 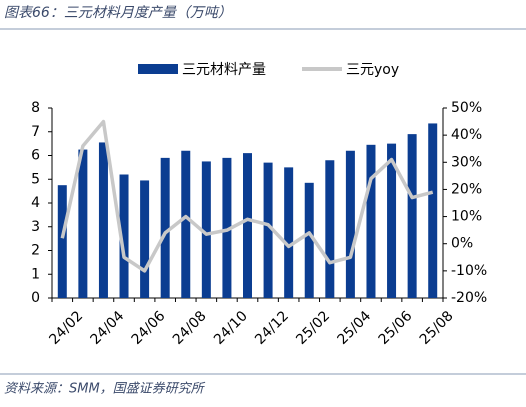 What do you see at coordinates (466, 135) in the screenshot?
I see `y2-tick-label: 40%` at bounding box center [466, 135].